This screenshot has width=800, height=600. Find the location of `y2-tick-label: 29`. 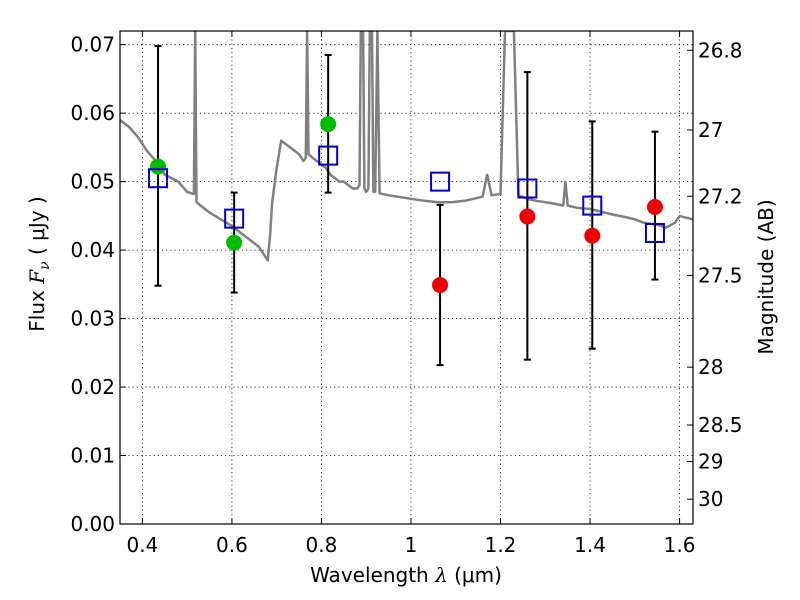

y2-tick-label: 29 is located at coordinates (710, 462).